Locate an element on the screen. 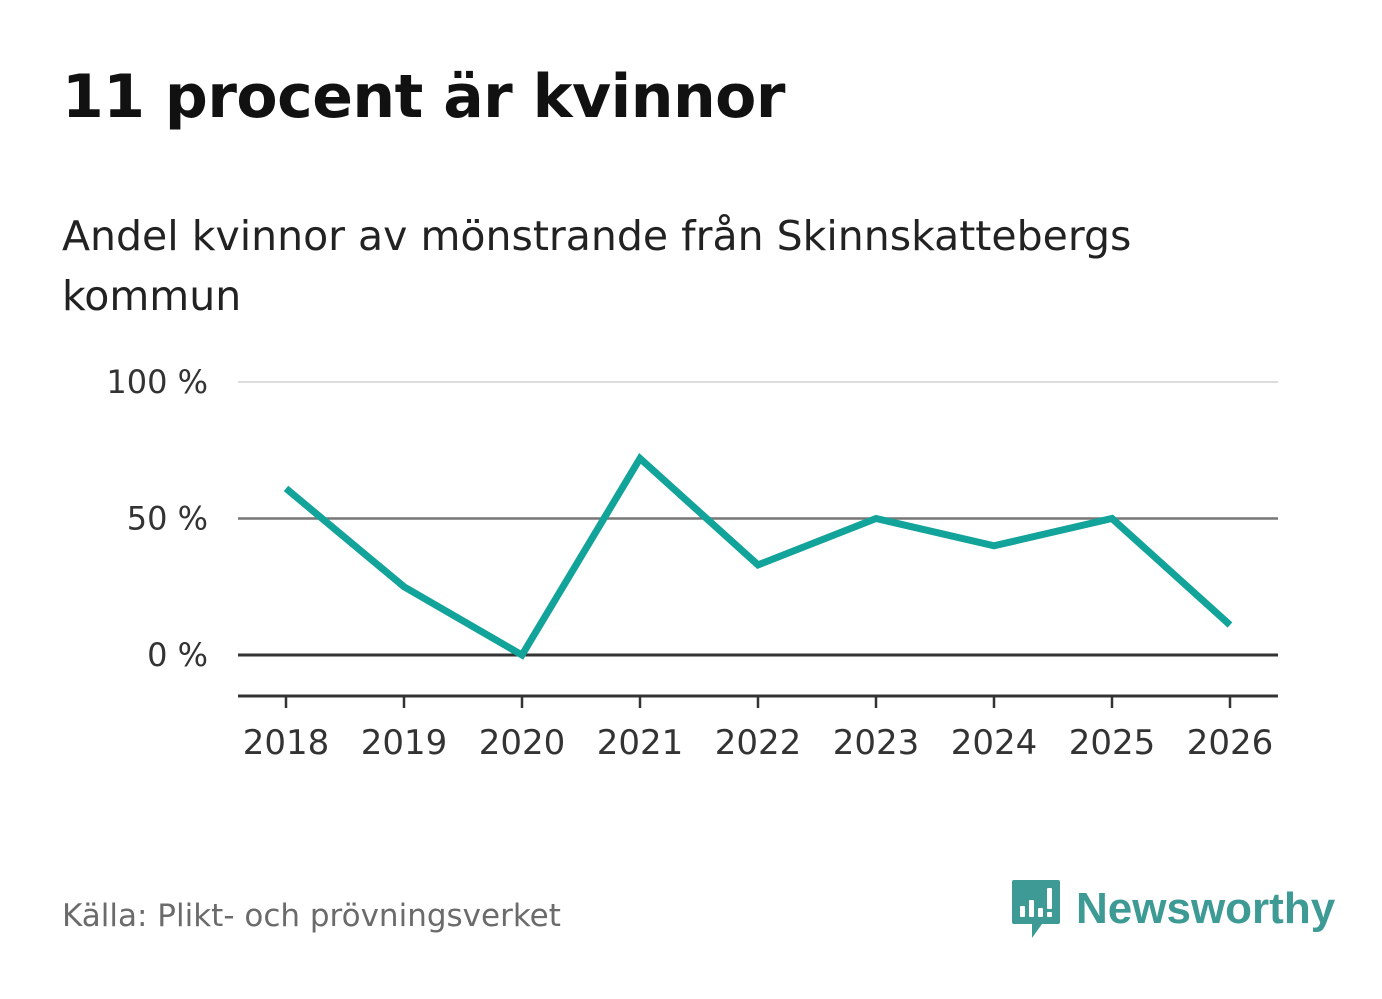 This screenshot has height=999, width=1382. chart-title: 11 procent är kvinnor is located at coordinates (423, 97).